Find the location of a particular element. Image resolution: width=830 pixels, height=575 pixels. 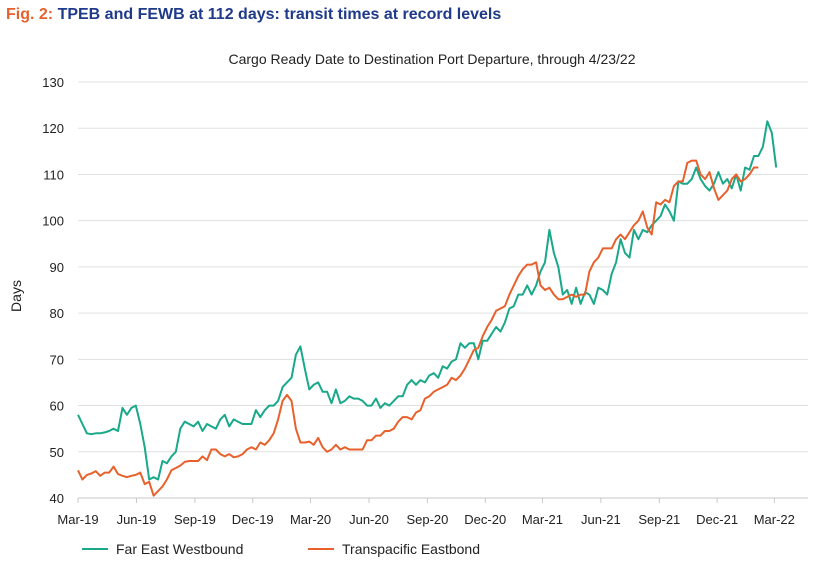

y-tick-label: 100 is located at coordinates (53, 221).